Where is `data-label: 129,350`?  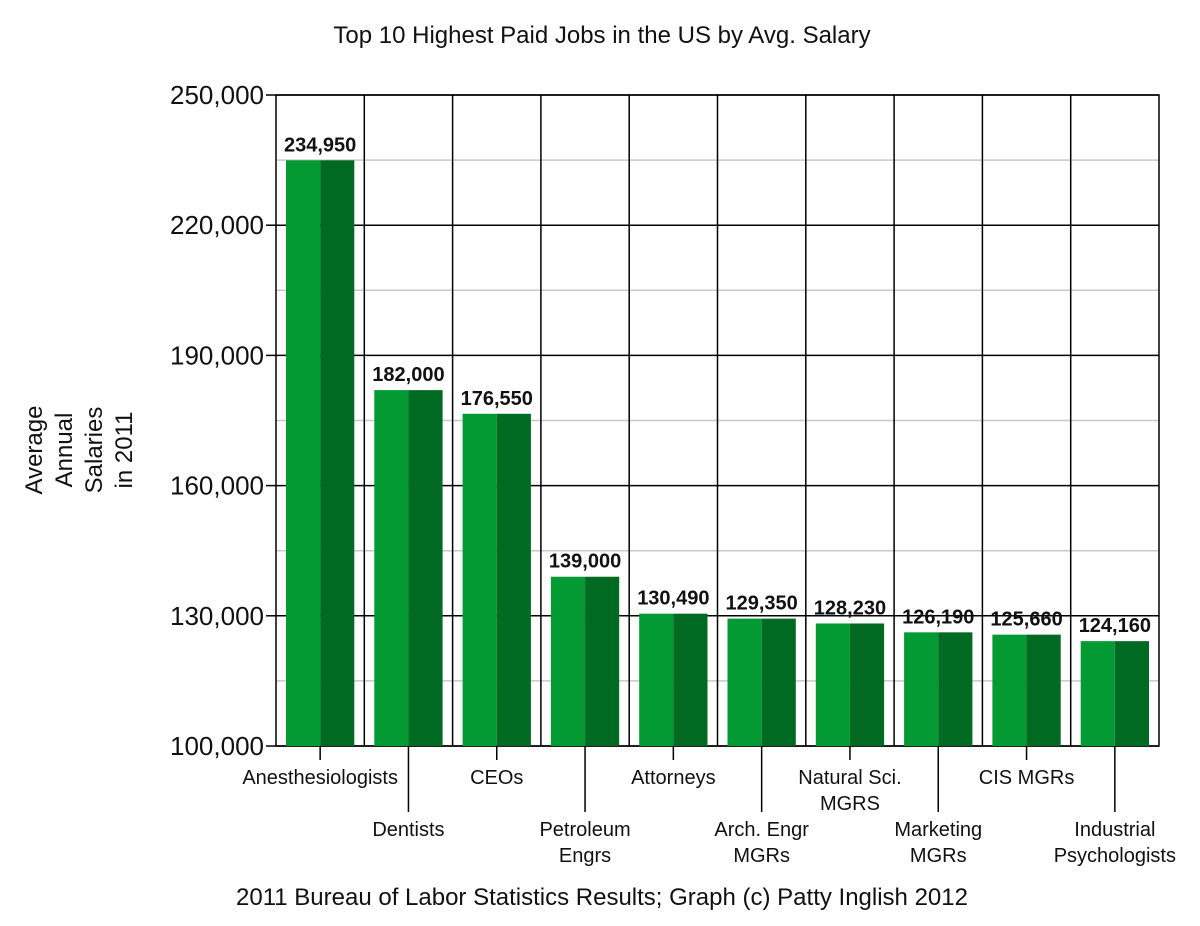
data-label: 129,350 is located at coordinates (762, 604).